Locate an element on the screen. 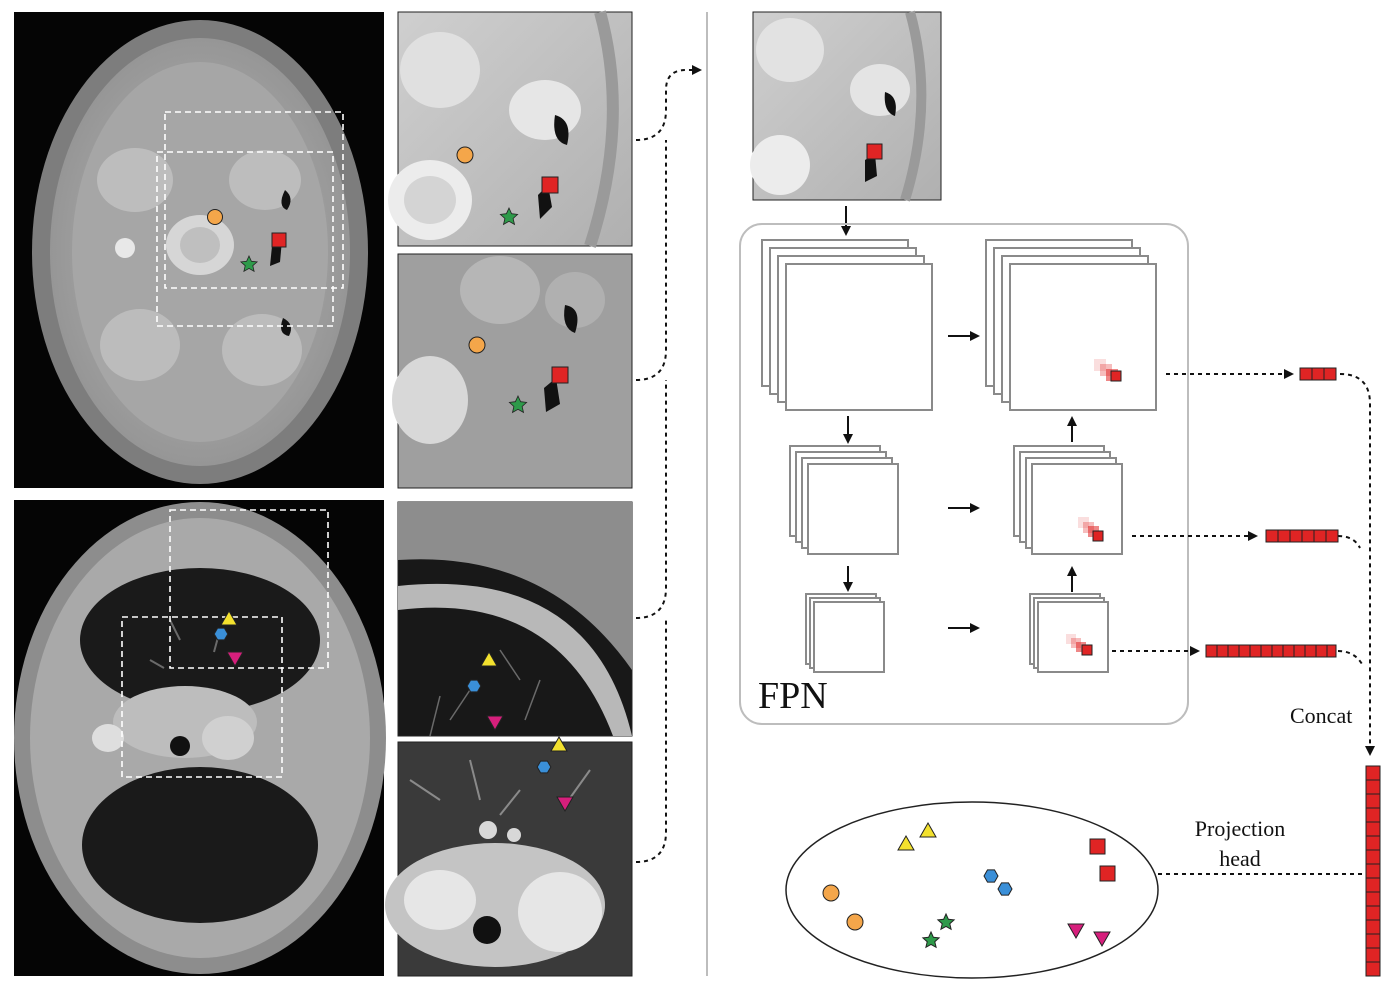  embedding-points is located at coordinates (969, 885).